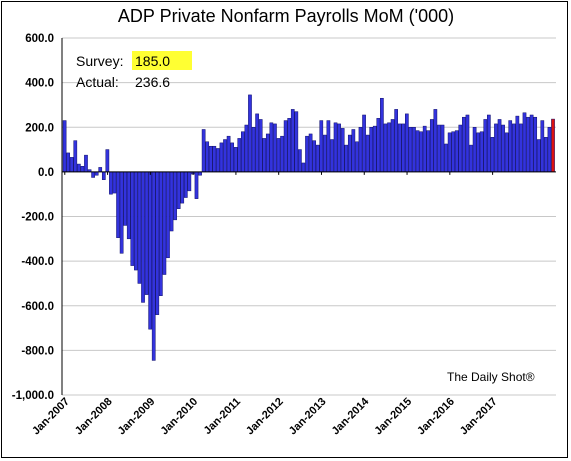 The height and width of the screenshot is (461, 571). I want to click on x-tick-label: Jan-2017, so click(479, 417).